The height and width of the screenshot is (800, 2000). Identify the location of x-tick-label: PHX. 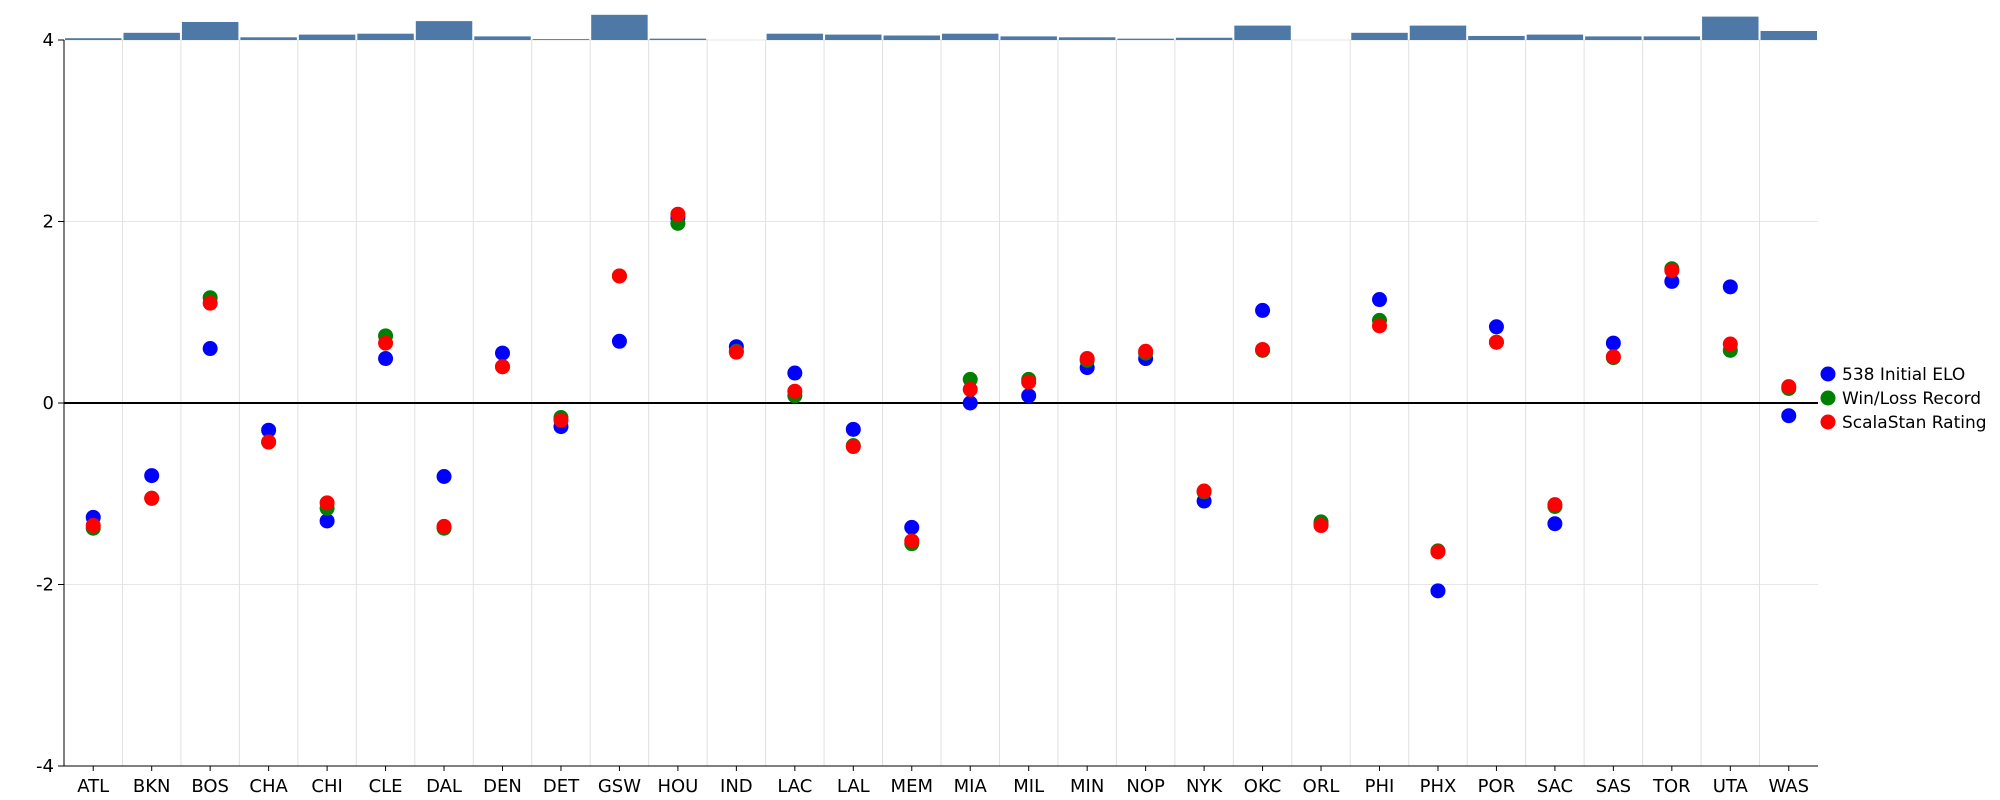
(1438, 786).